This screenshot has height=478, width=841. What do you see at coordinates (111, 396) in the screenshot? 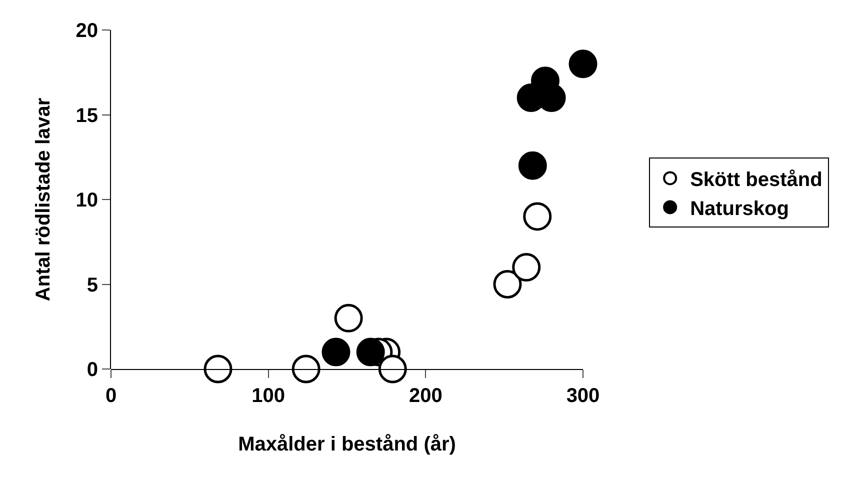
I see `x-tick-label: 0` at bounding box center [111, 396].